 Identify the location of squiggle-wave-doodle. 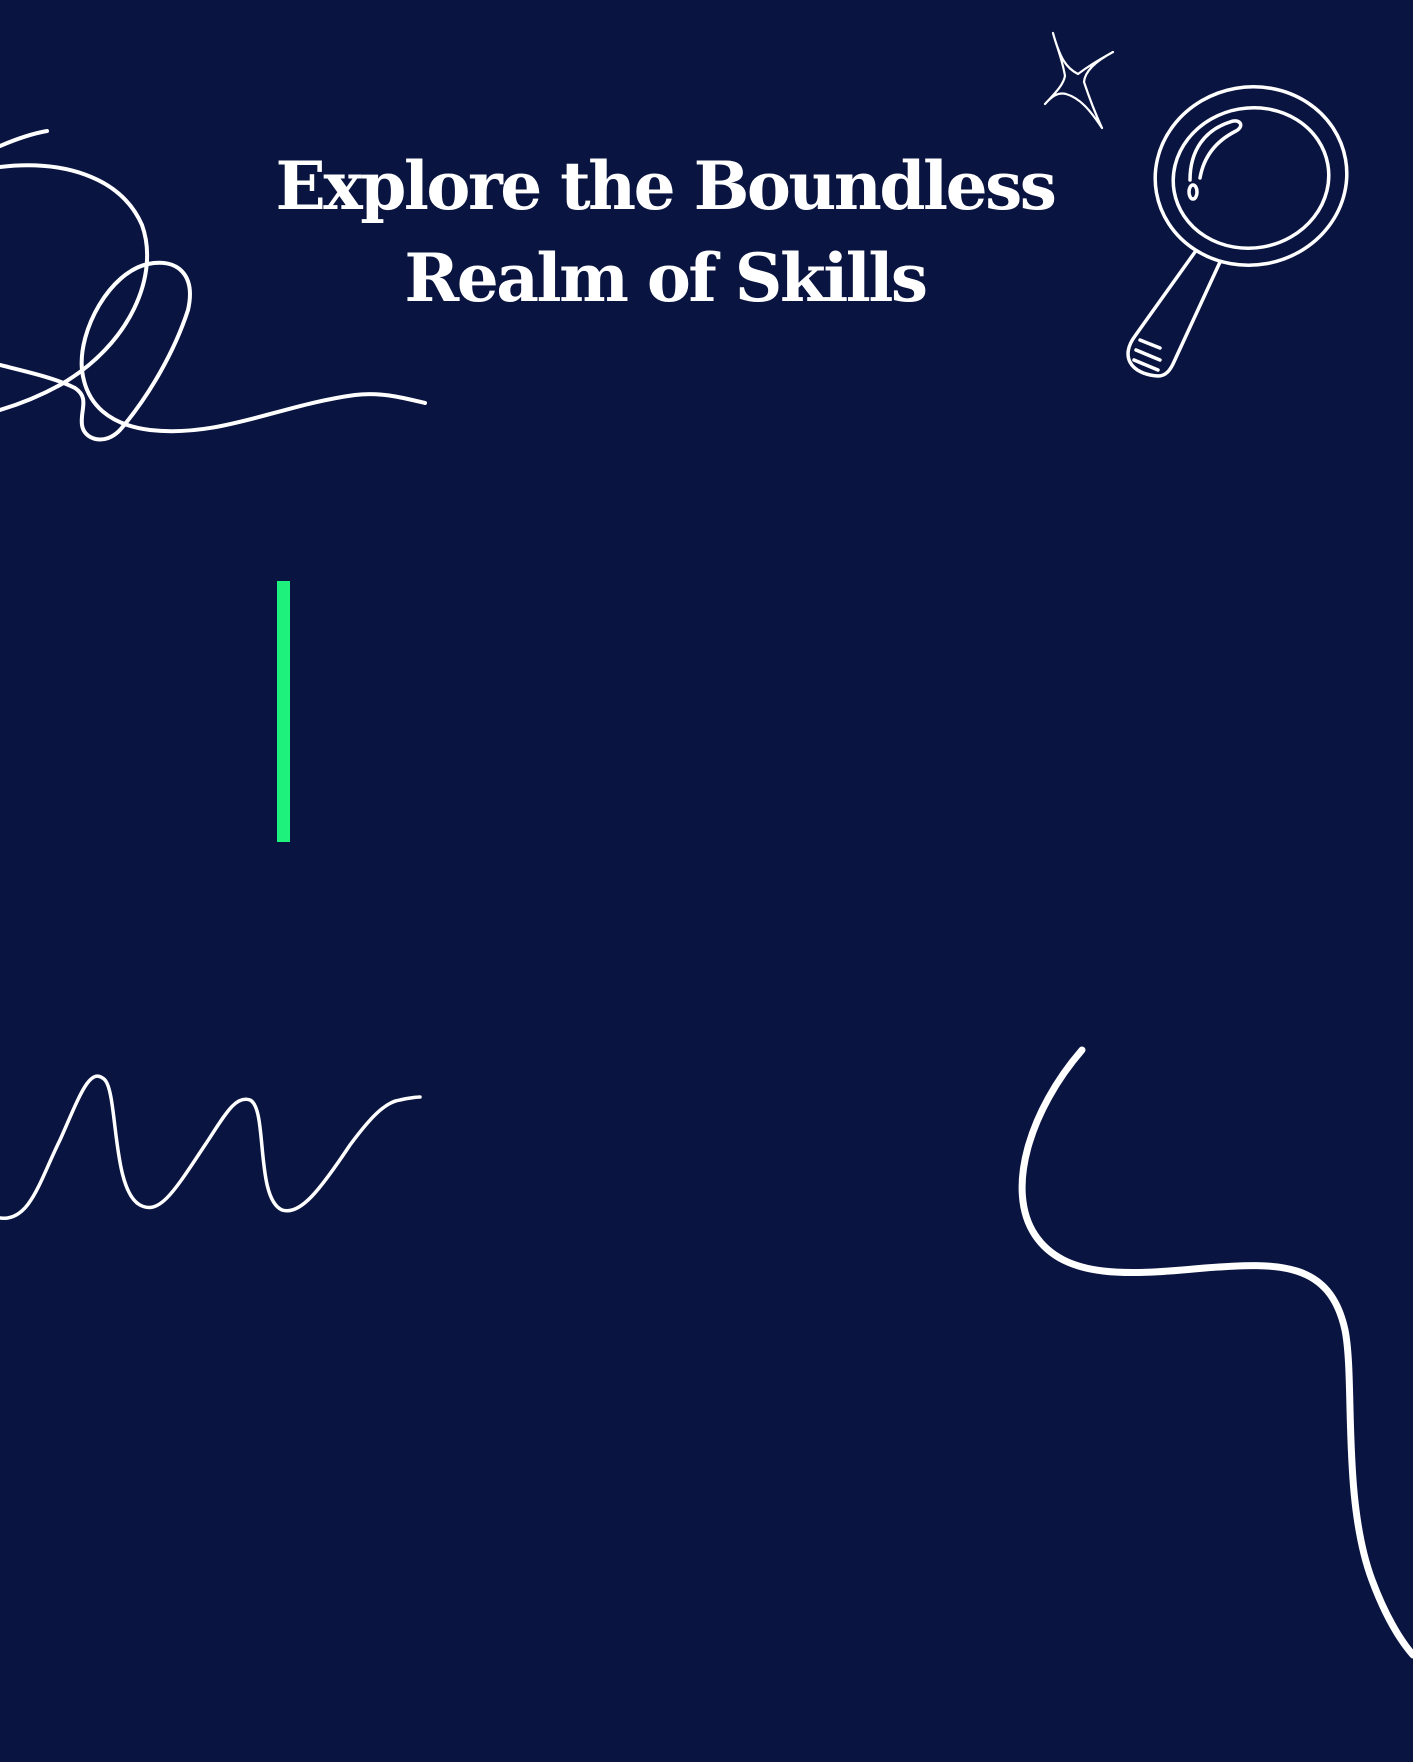
(211, 1147).